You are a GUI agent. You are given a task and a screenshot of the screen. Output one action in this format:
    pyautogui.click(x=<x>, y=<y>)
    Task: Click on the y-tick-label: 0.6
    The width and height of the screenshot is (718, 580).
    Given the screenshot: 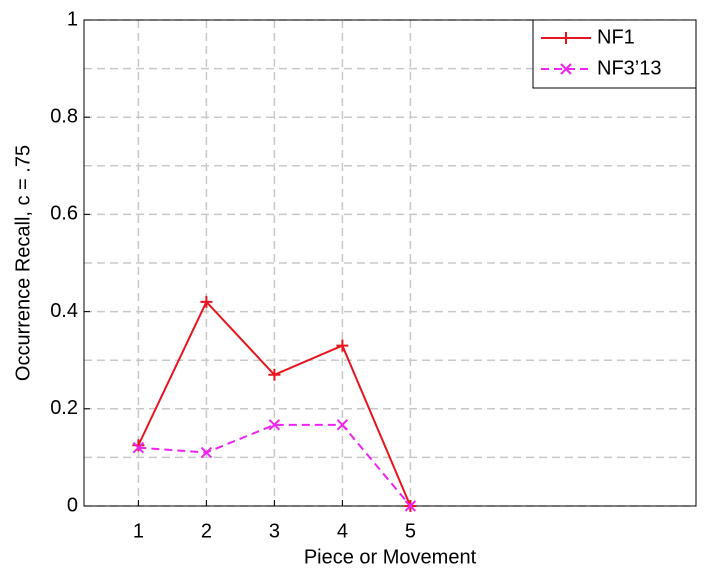 What is the action you would take?
    pyautogui.click(x=64, y=214)
    